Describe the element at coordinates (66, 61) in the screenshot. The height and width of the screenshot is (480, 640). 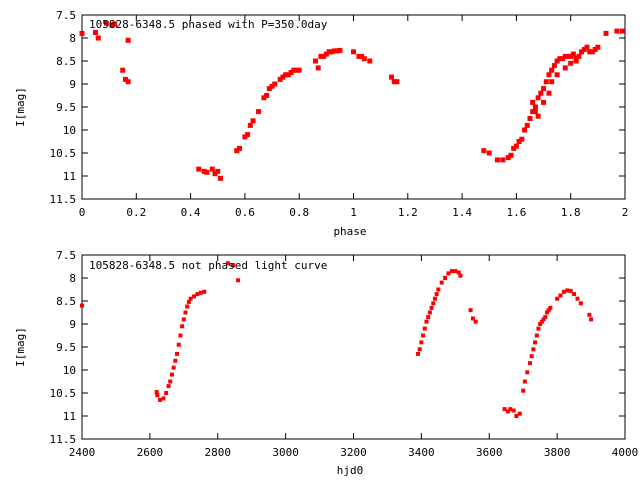
I see `y-tick-label: 8.5` at that location.